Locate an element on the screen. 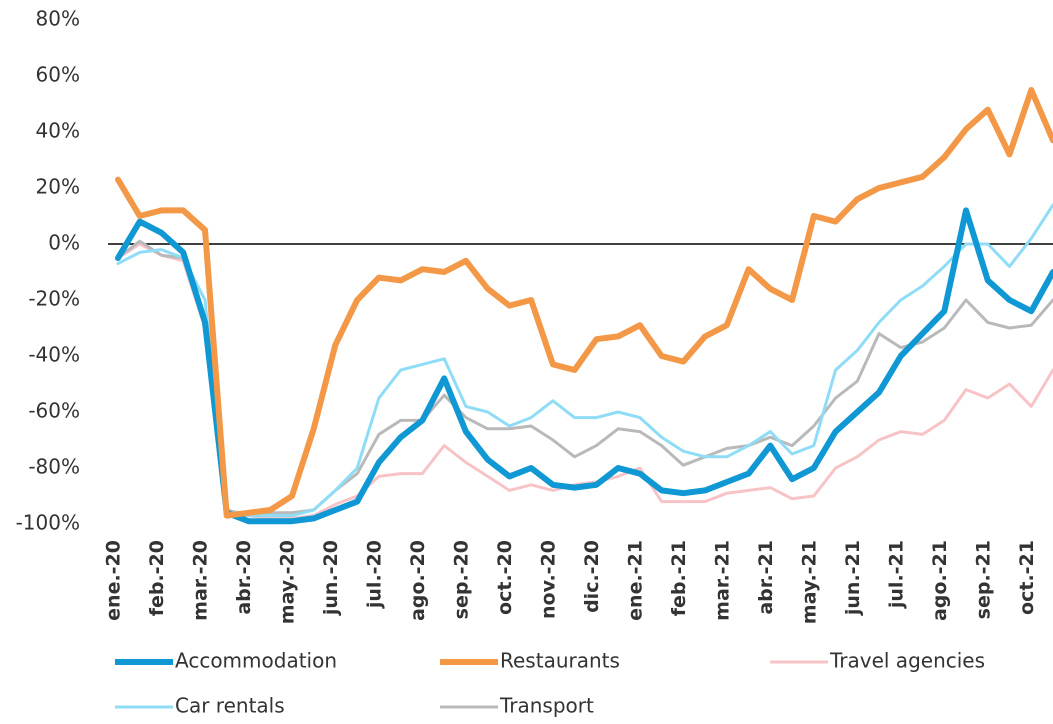 This screenshot has height=724, width=1053. x-tick-label: mar.-21 is located at coordinates (722, 580).